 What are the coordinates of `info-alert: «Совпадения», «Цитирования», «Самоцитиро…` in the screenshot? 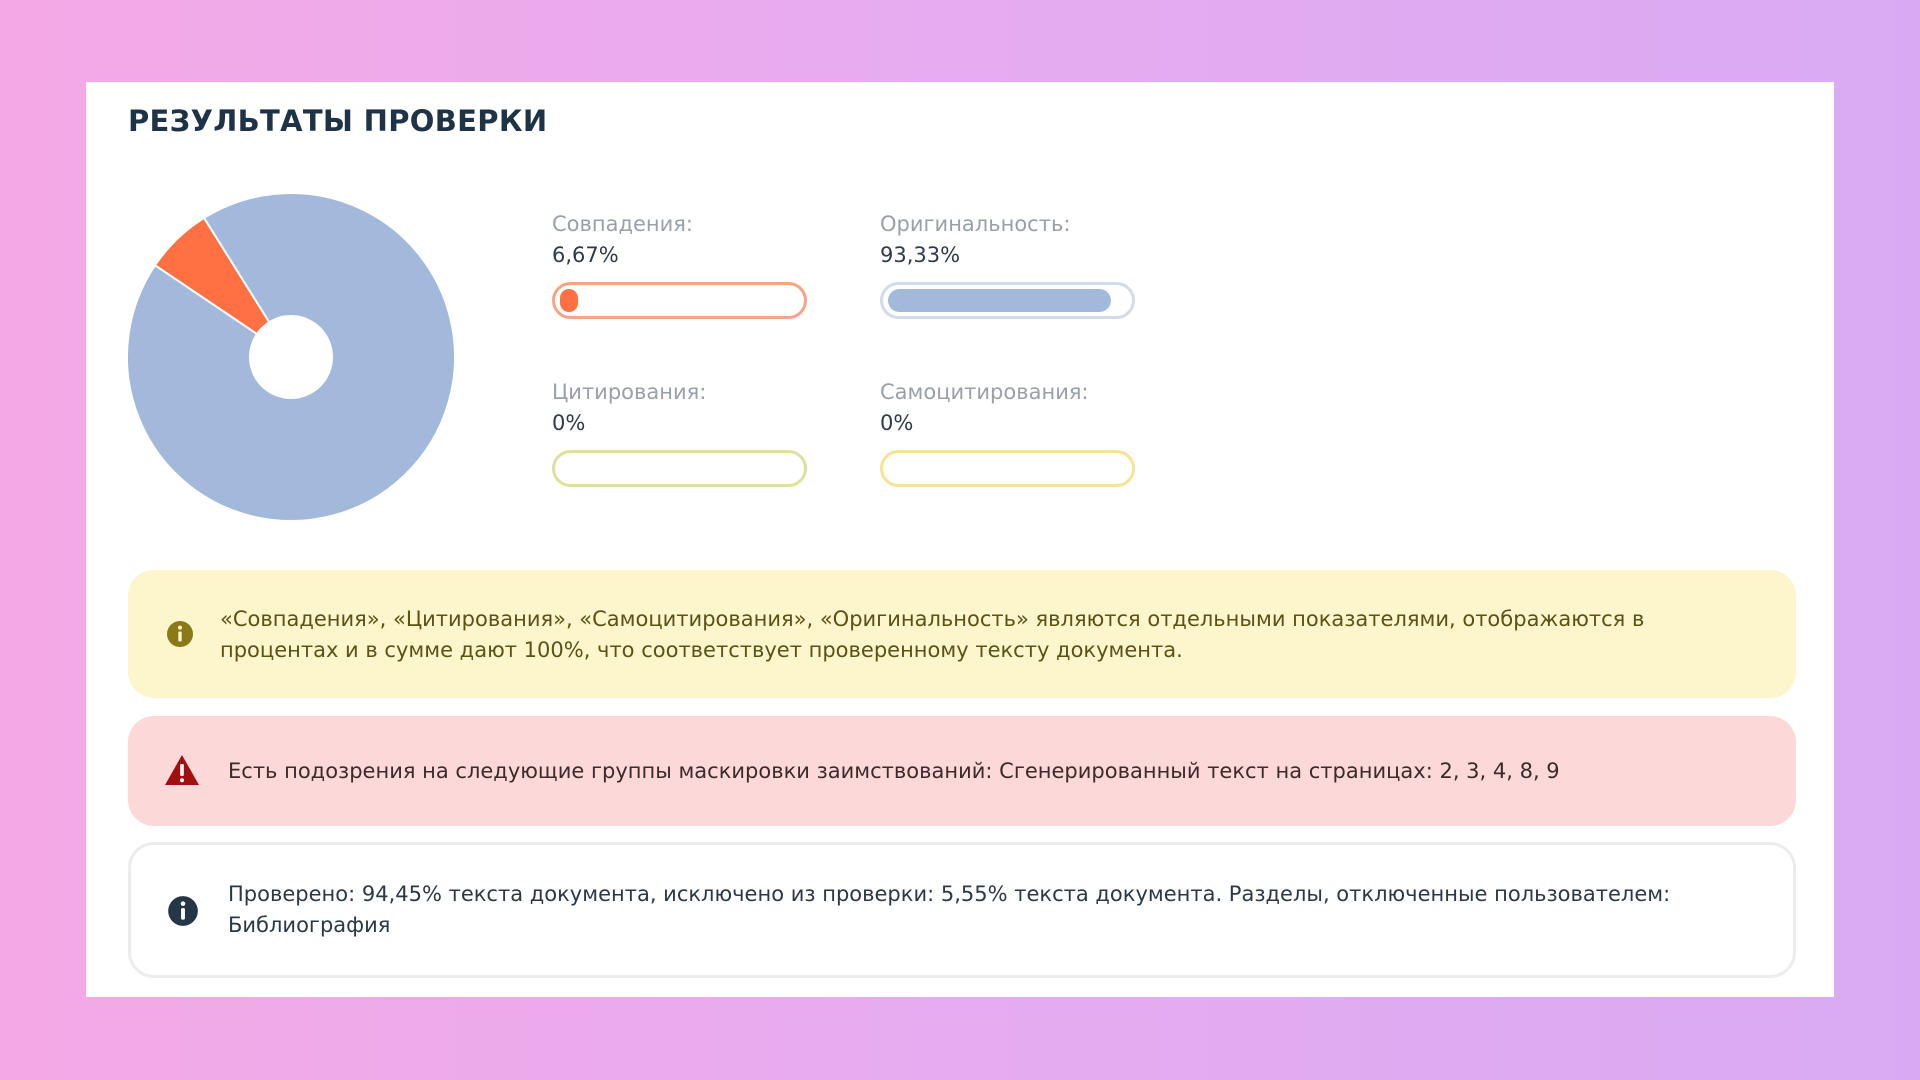 It's located at (962, 634).